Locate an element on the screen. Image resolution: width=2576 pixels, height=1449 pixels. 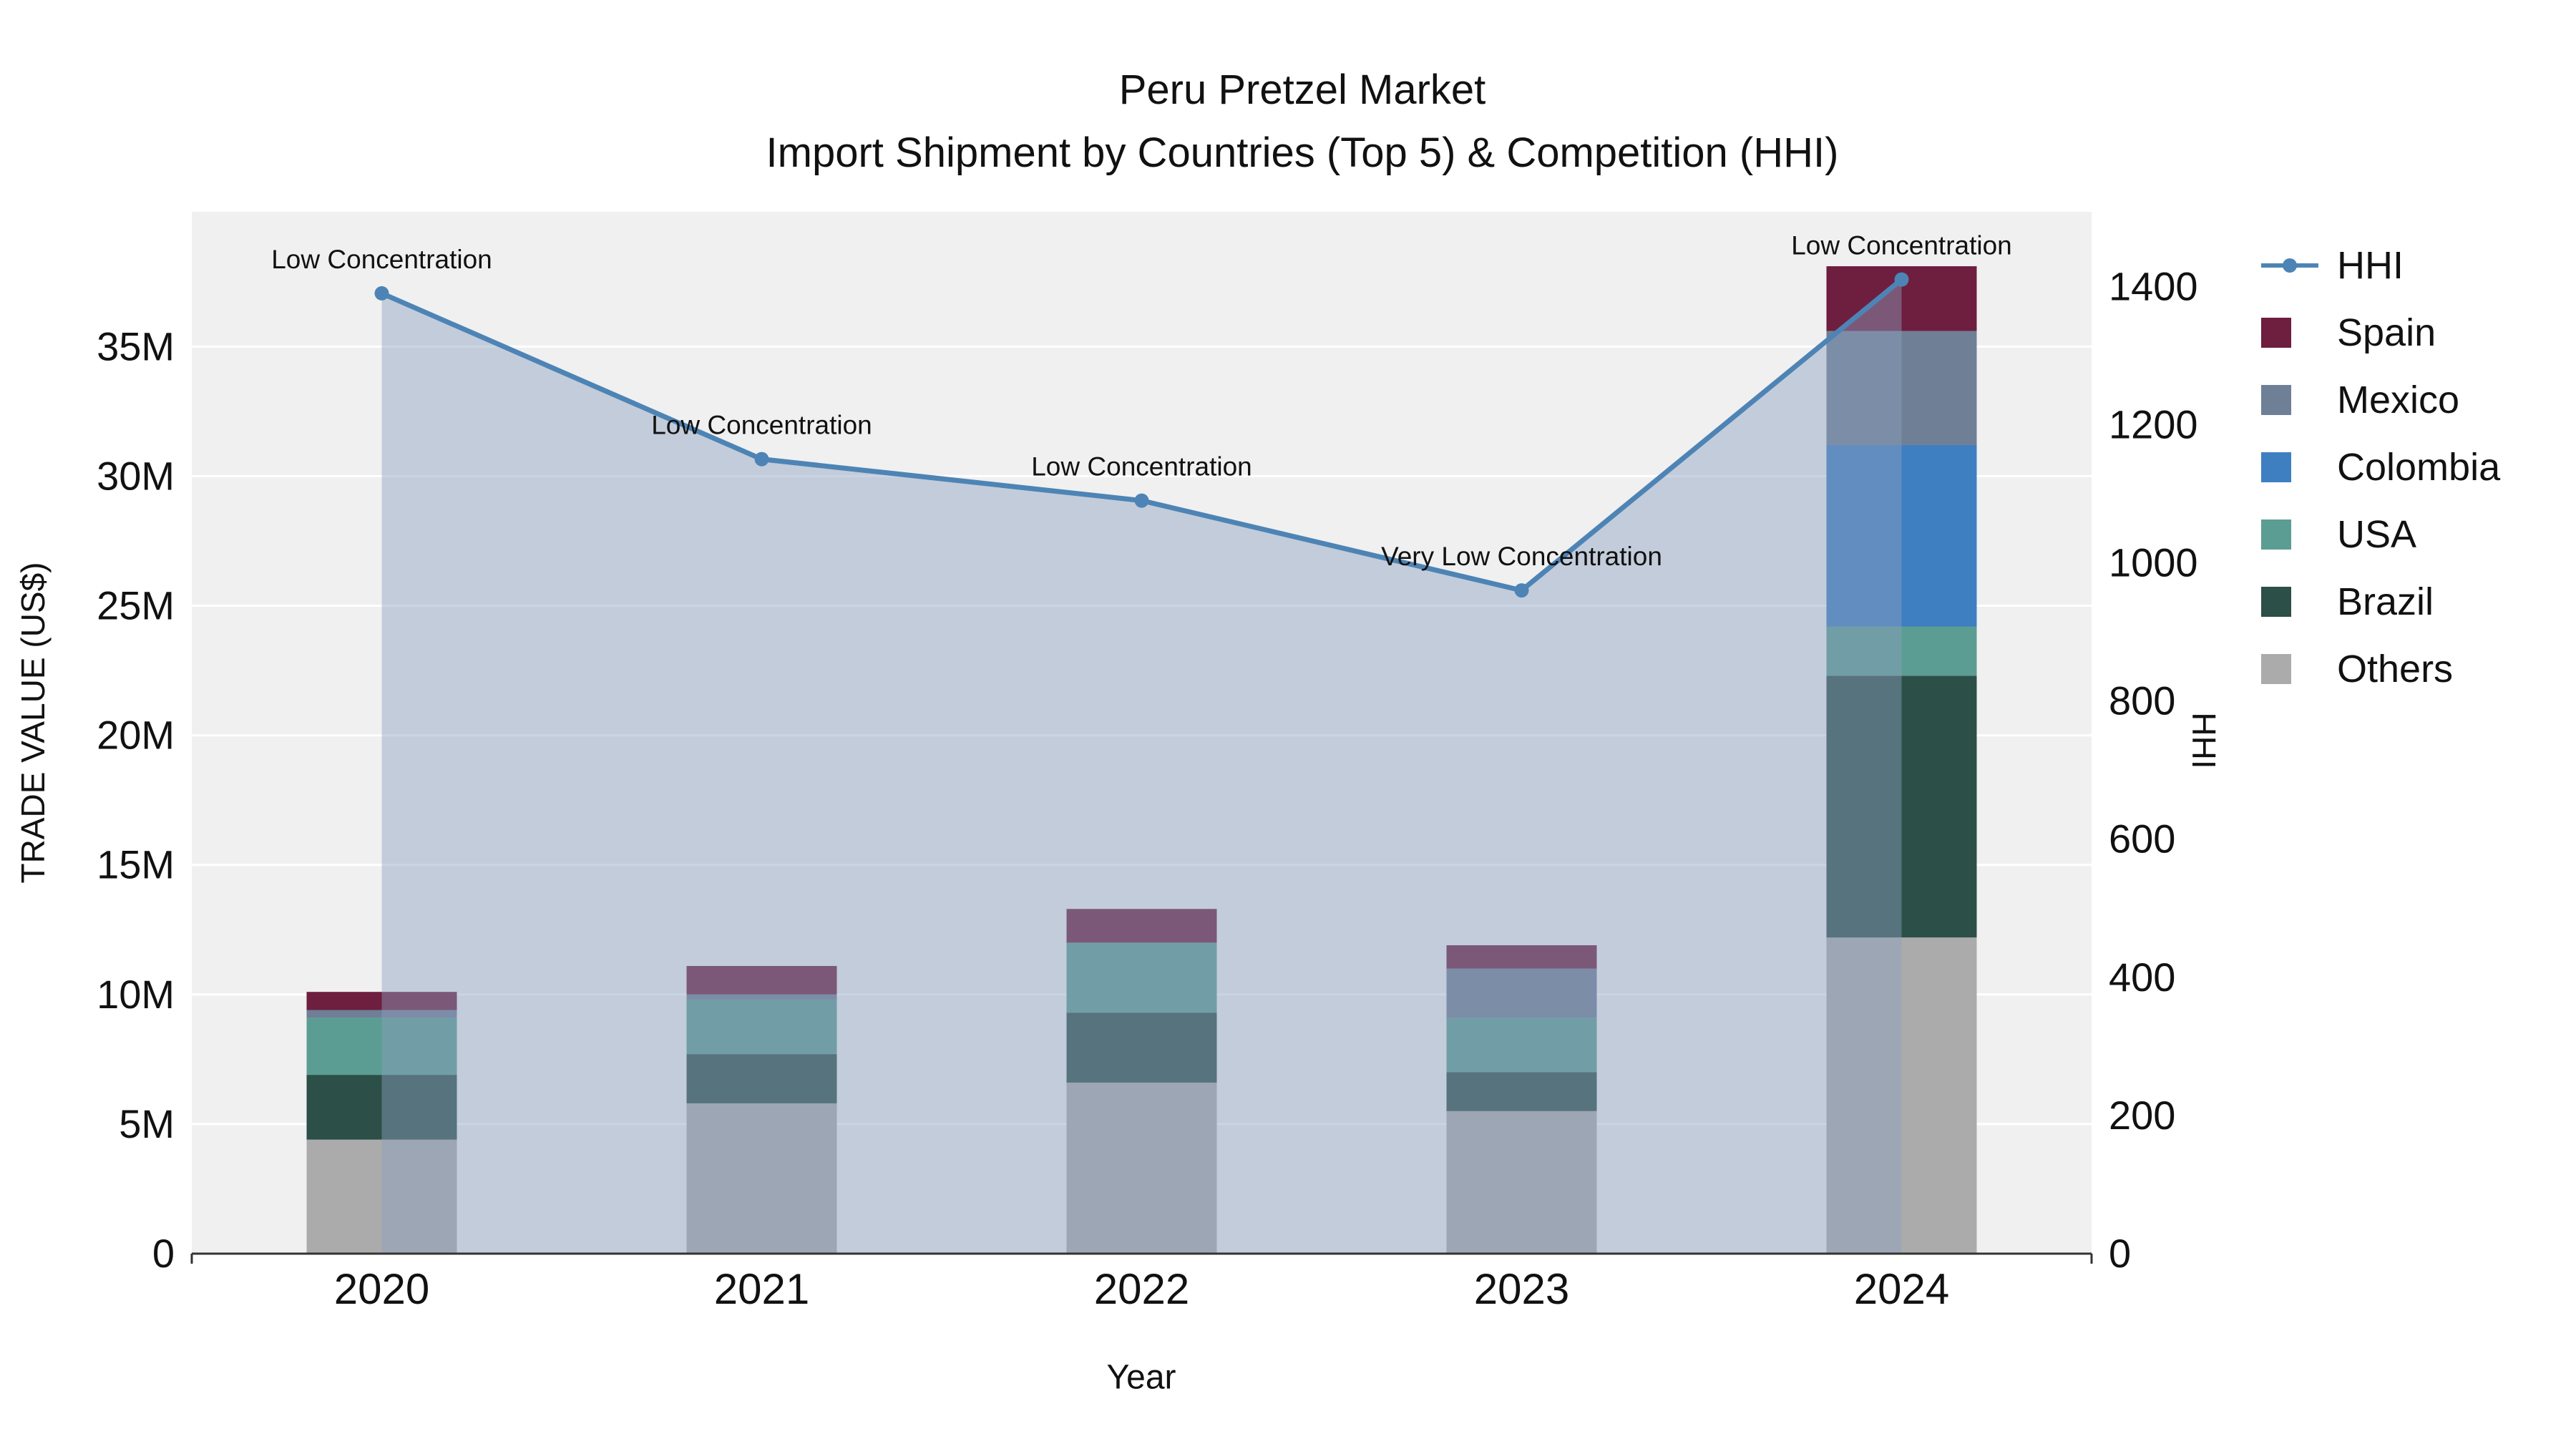
bar-2023-brazil is located at coordinates (1521, 1091).